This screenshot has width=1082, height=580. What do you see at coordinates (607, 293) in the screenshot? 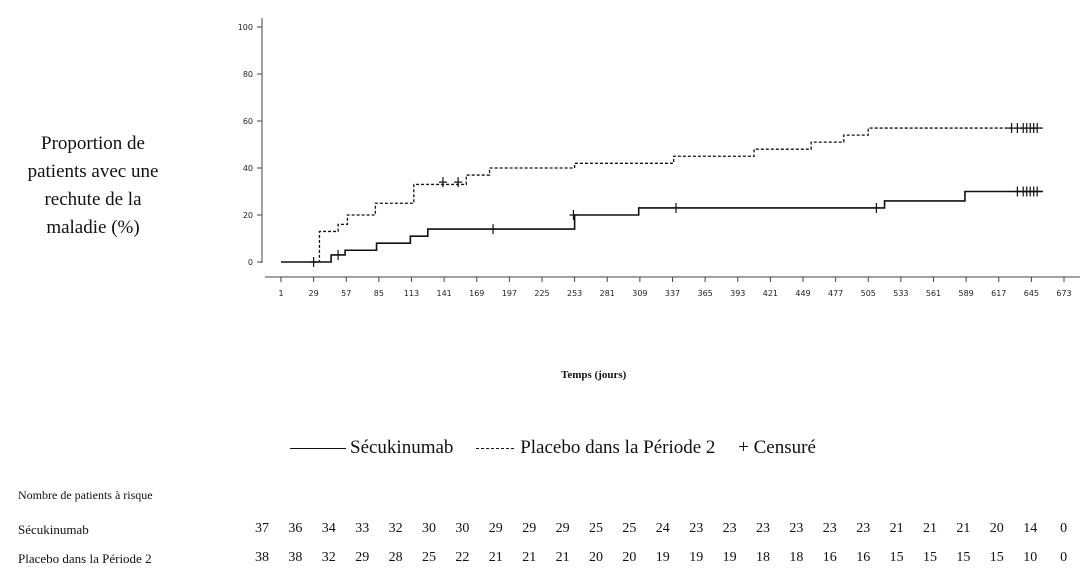
I see `x-tick-label: 281` at bounding box center [607, 293].